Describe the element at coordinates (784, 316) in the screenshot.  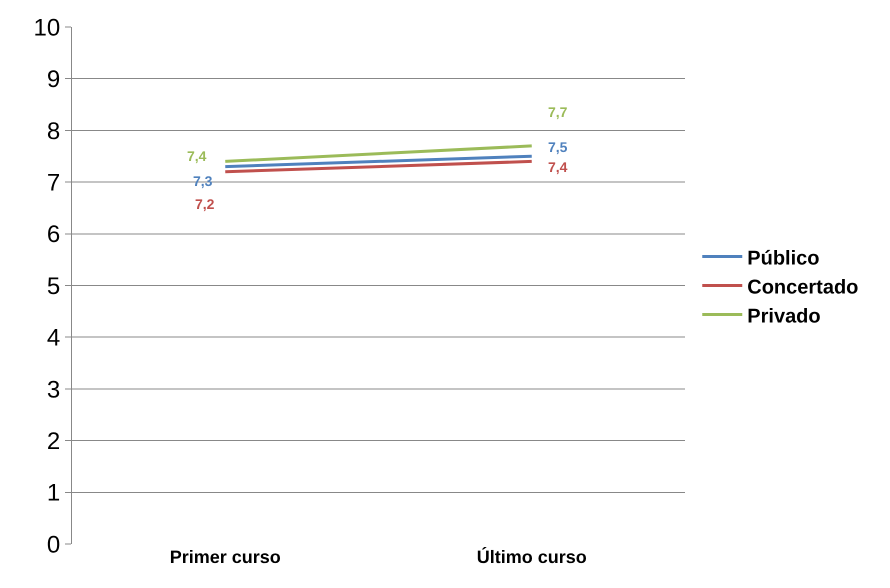
I see `legend-label: Privado` at that location.